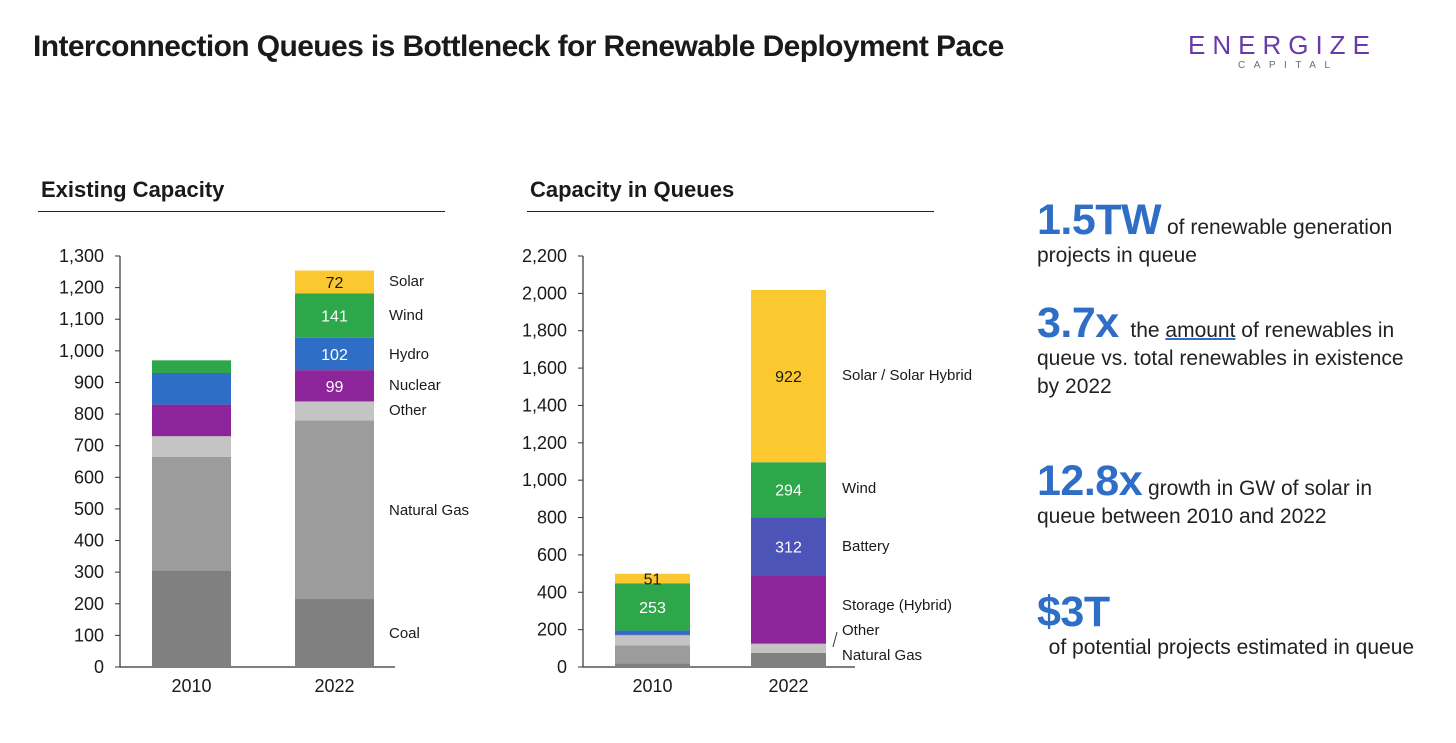 The width and height of the screenshot is (1456, 743). What do you see at coordinates (89, 509) in the screenshot?
I see `y-tick-label: 500` at bounding box center [89, 509].